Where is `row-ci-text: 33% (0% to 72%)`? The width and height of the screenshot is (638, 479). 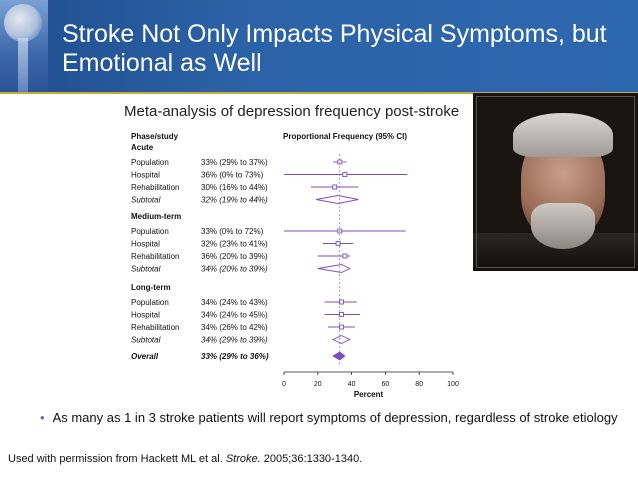 row-ci-text: 33% (0% to 72%) is located at coordinates (232, 231).